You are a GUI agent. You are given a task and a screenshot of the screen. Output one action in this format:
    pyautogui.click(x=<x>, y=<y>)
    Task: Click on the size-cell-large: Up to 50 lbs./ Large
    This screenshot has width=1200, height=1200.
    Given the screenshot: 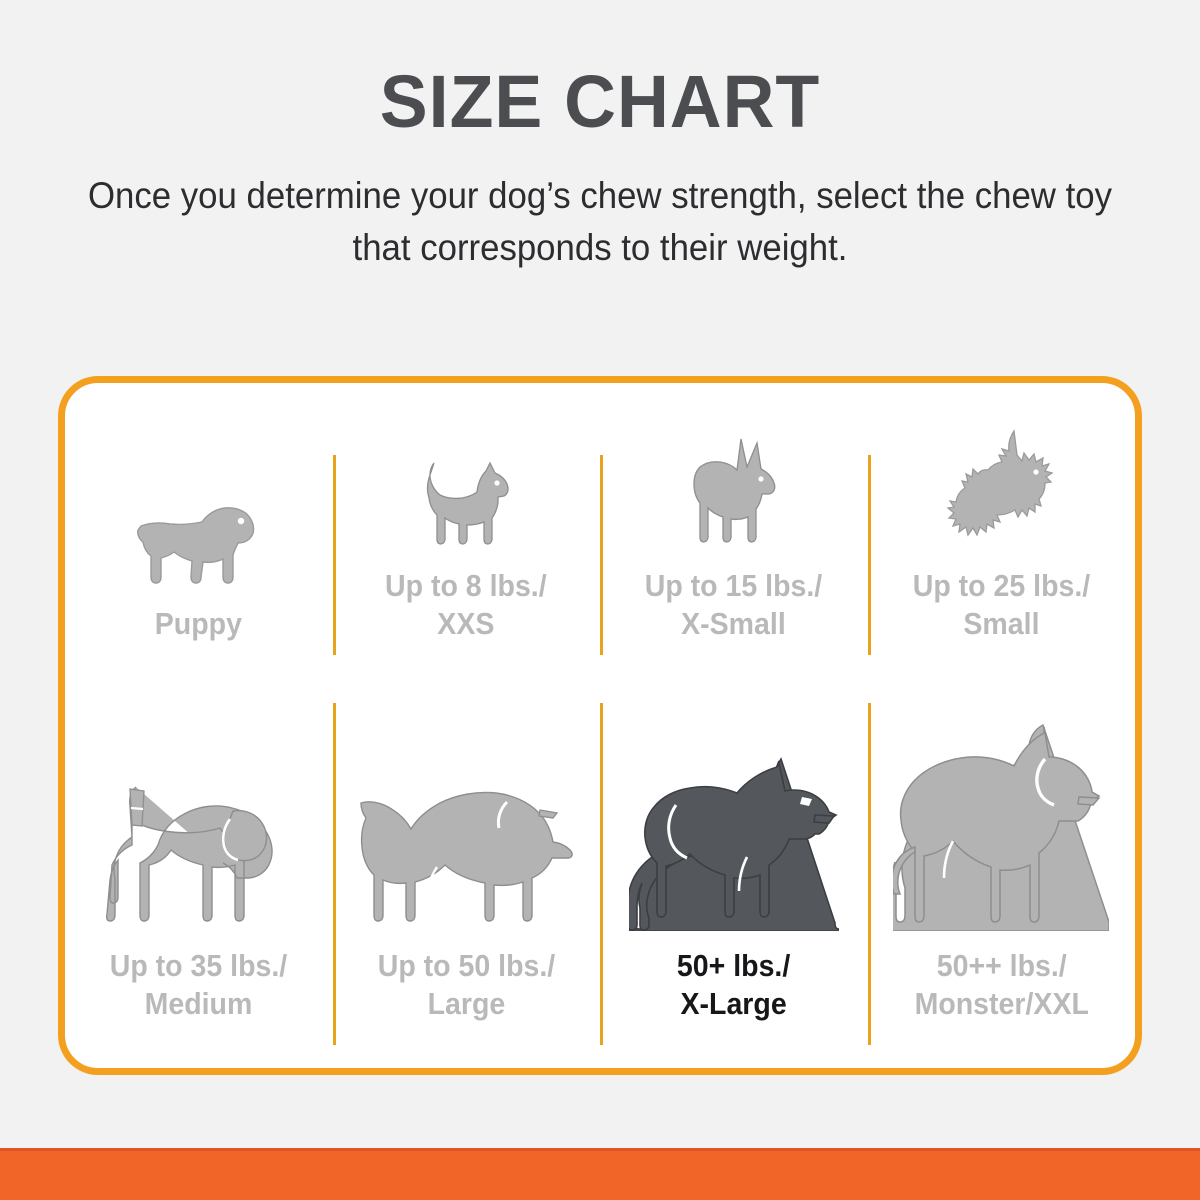 What is the action you would take?
    pyautogui.click(x=466, y=868)
    